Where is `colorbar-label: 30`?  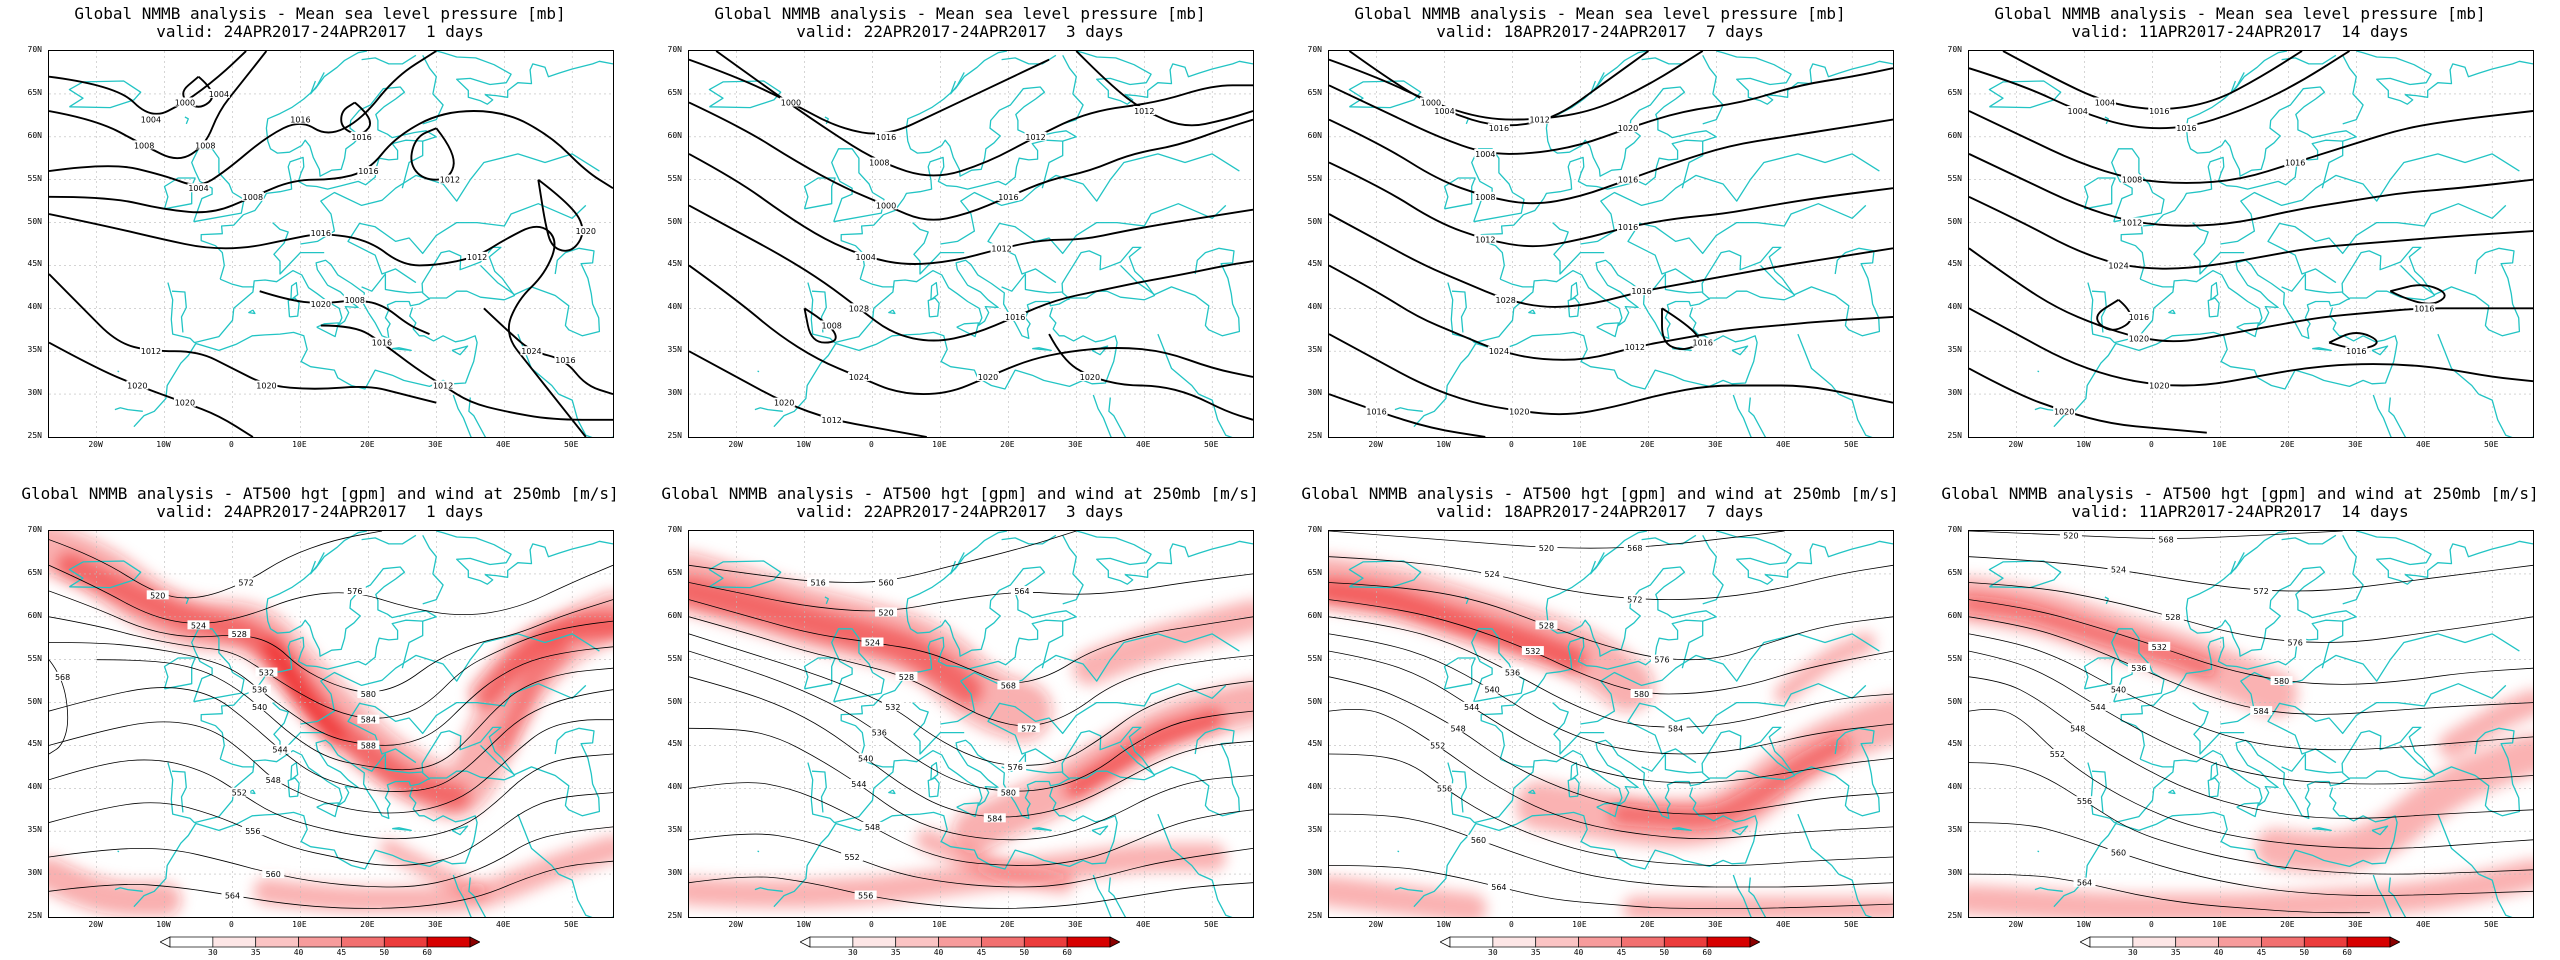 colorbar-label: 30 is located at coordinates (2133, 952).